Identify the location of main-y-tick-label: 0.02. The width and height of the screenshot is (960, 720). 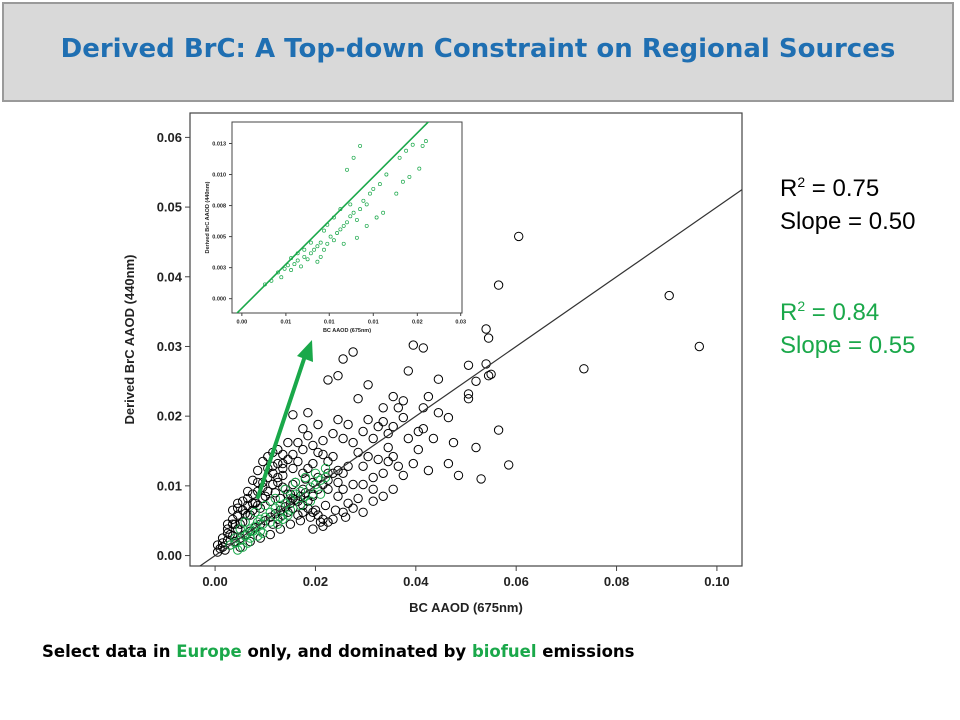
(169, 416).